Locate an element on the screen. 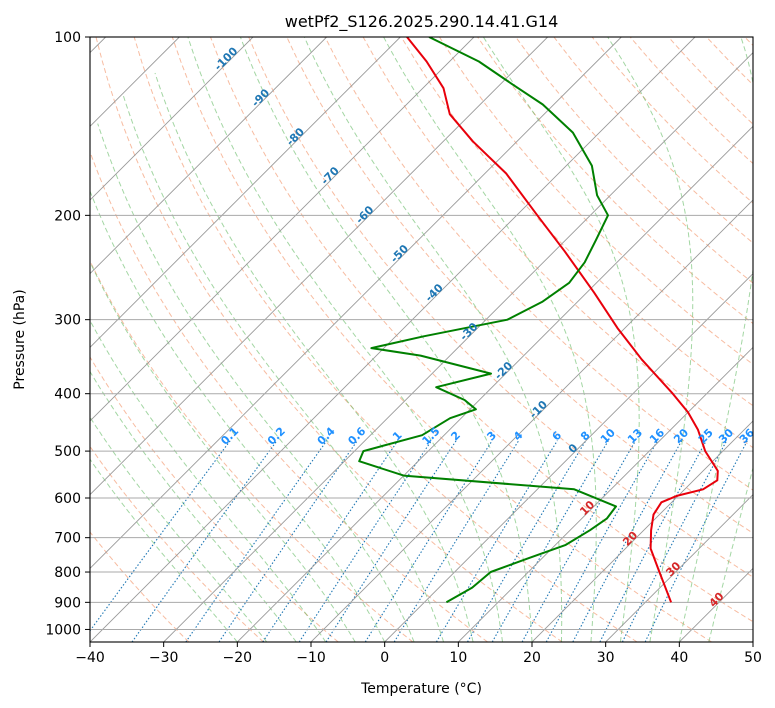  y-tick-label: 1000 is located at coordinates (63, 630).